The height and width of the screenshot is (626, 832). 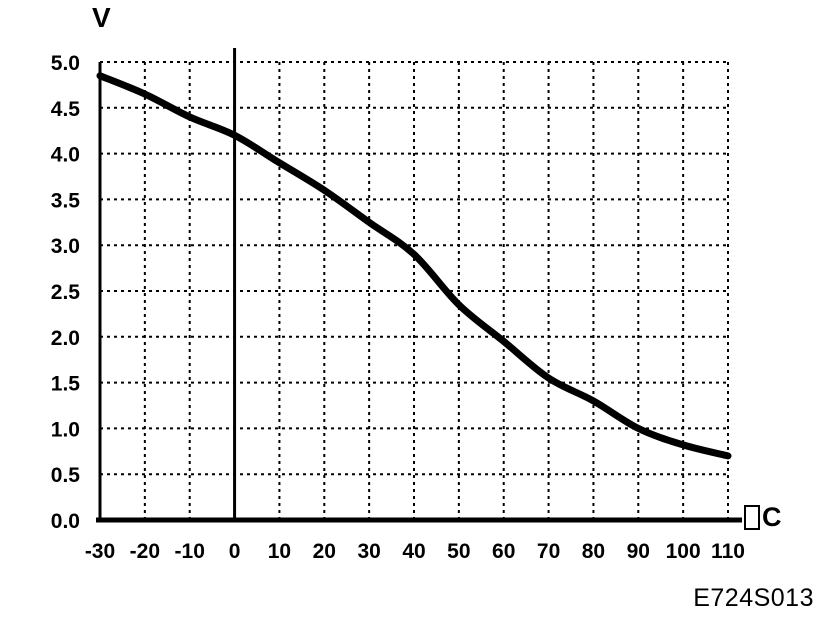 I want to click on x-tick-label: 110, so click(x=728, y=551).